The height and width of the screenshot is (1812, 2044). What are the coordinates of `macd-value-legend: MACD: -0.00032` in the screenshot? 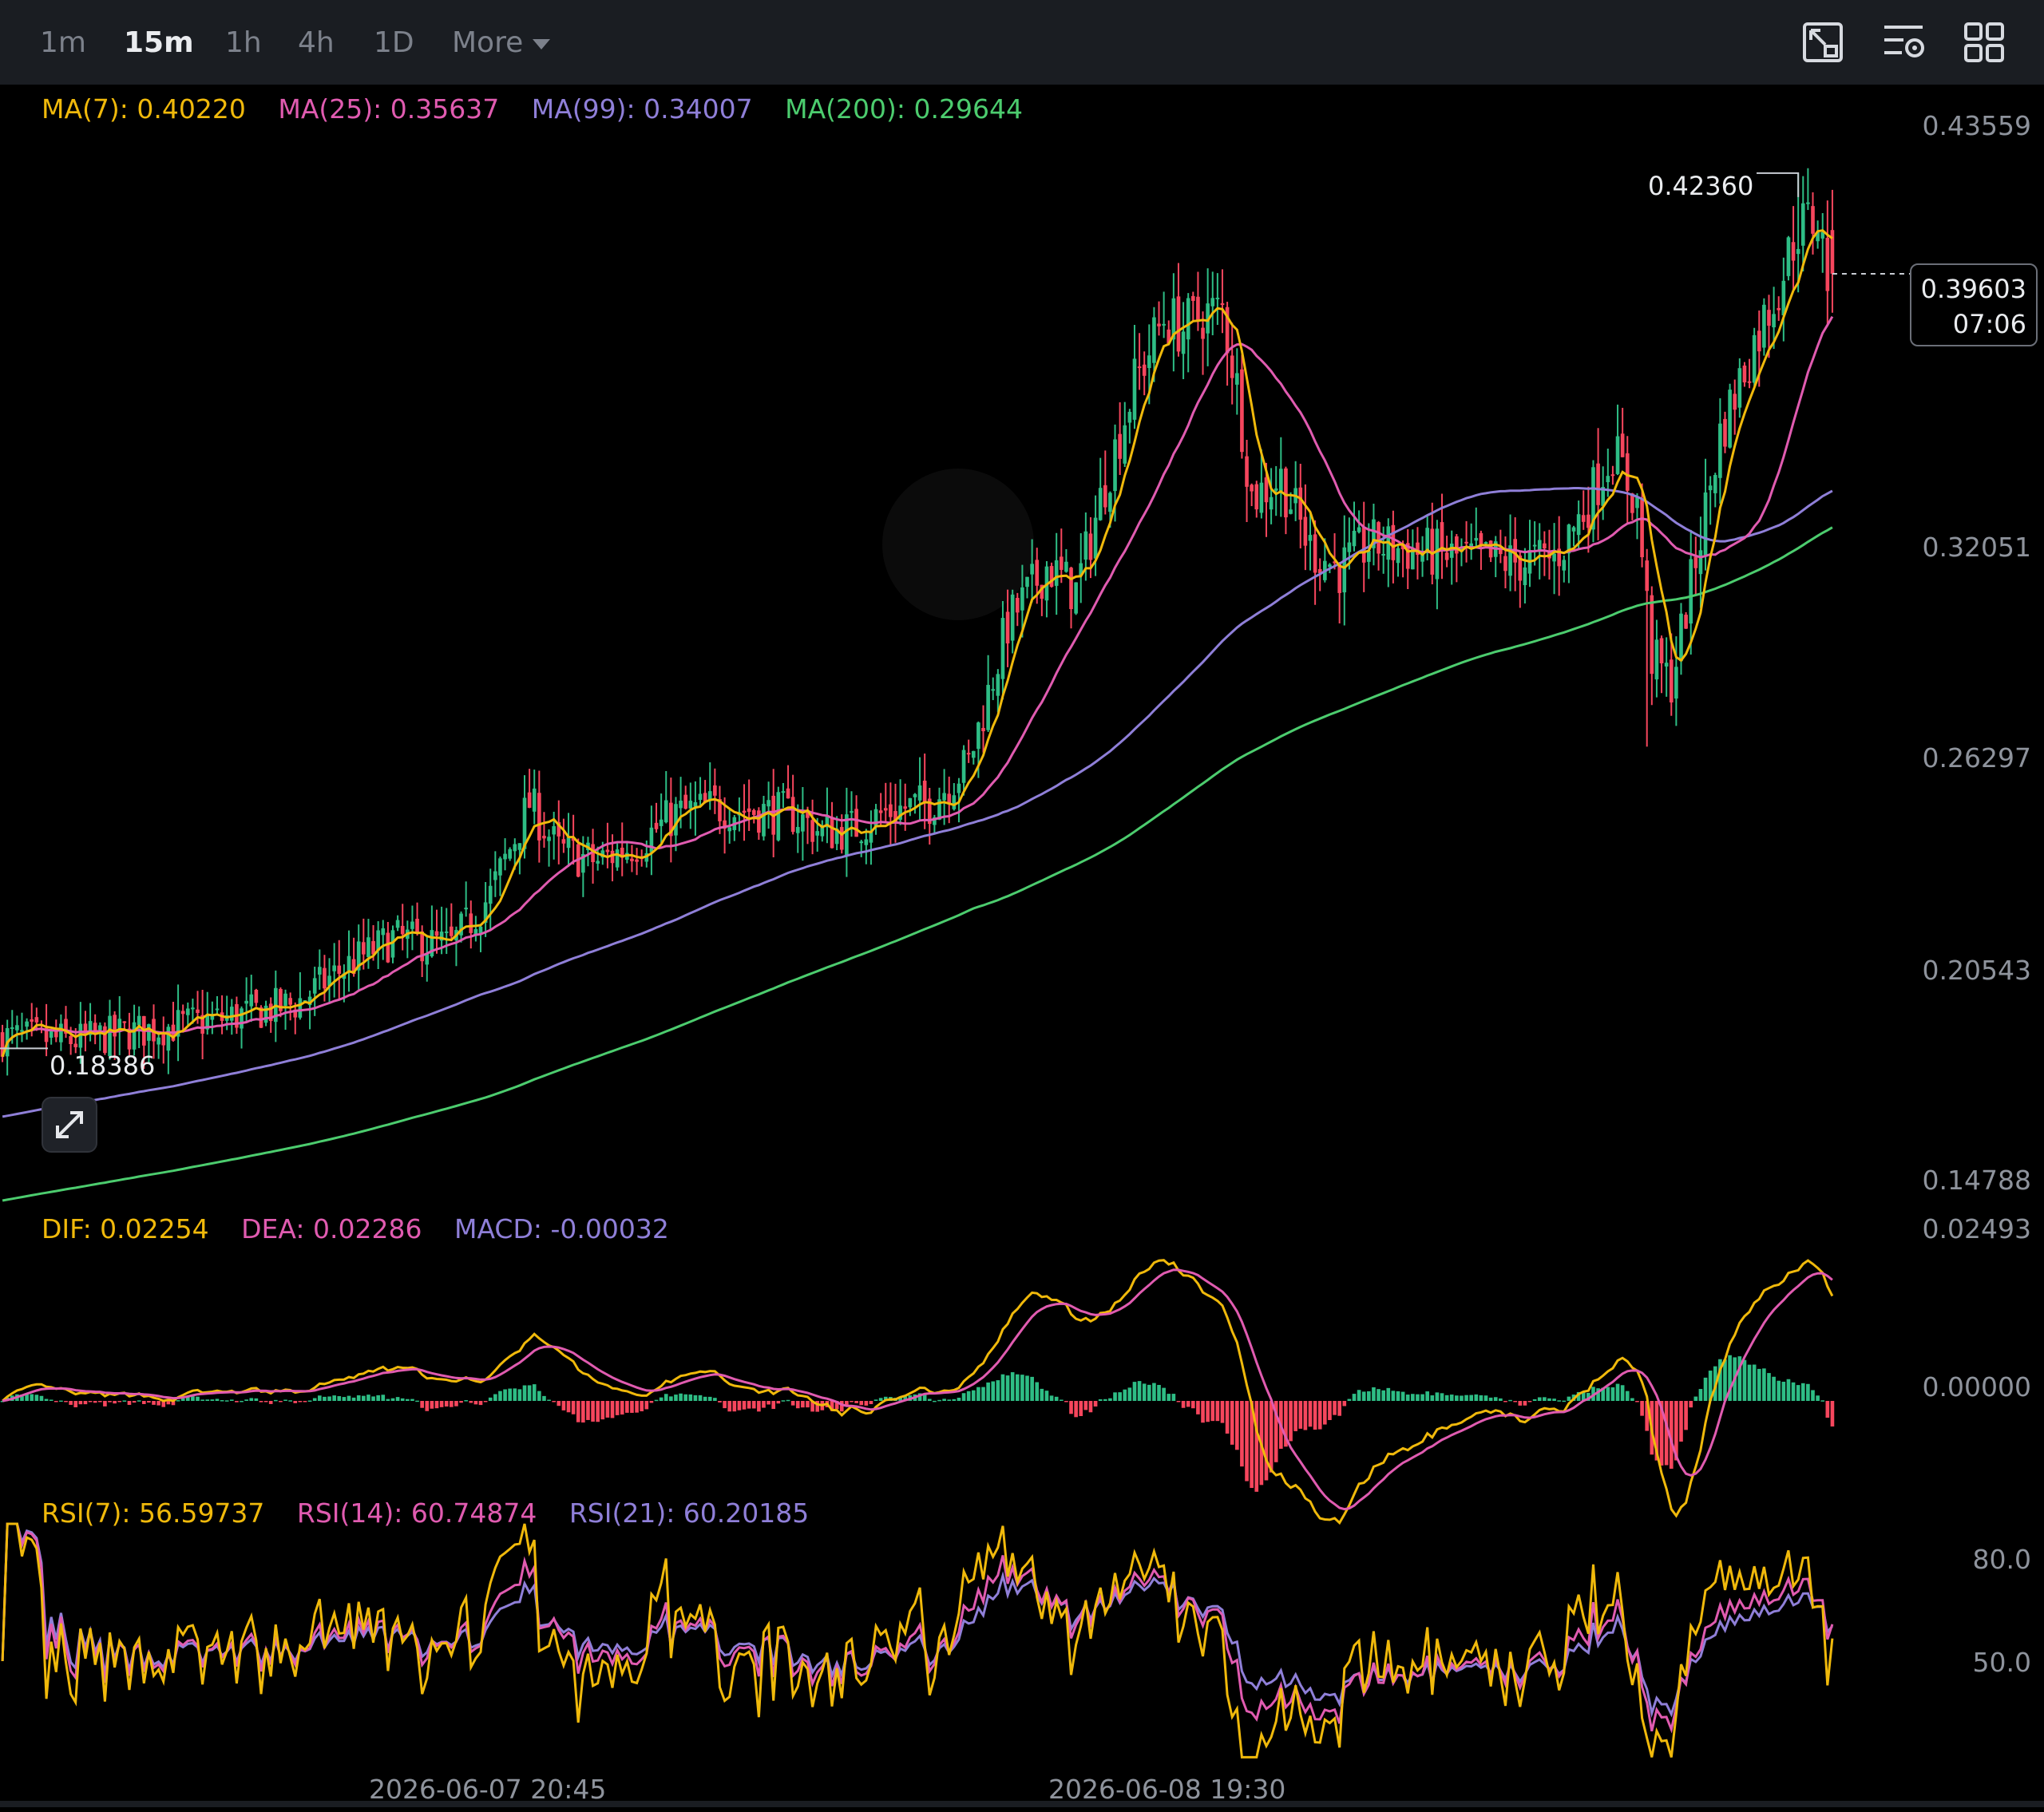 It's located at (561, 1228).